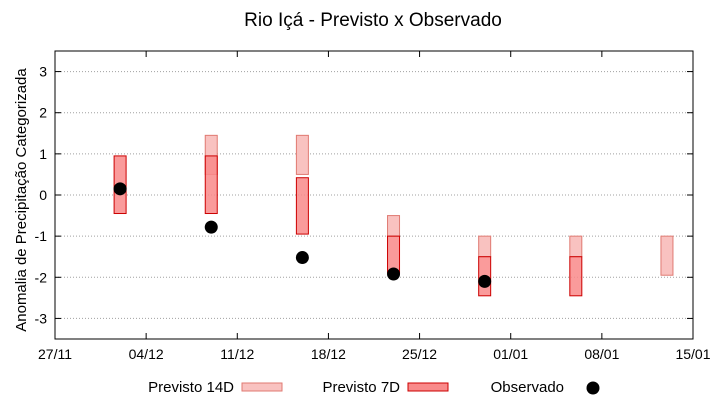 The width and height of the screenshot is (720, 400). Describe the element at coordinates (55, 354) in the screenshot. I see `x-tick-label: 27/11` at that location.